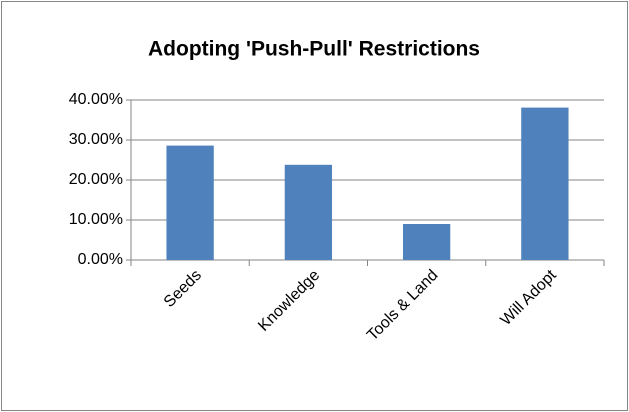  I want to click on y-tick-label: 0.00%, so click(100, 259).